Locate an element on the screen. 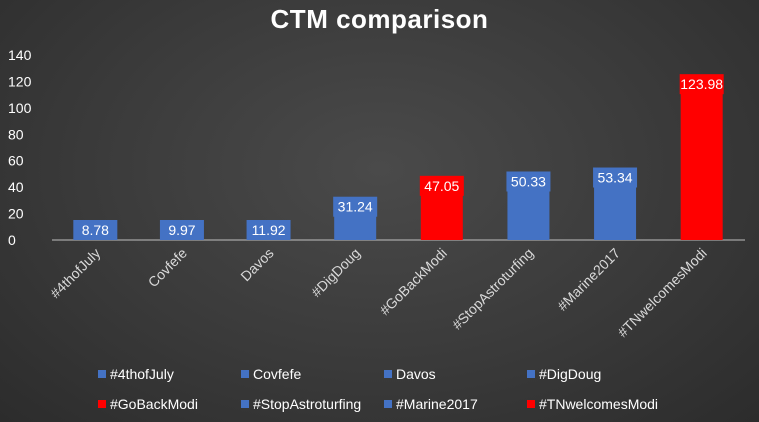  data-label: 47.05 is located at coordinates (441, 186).